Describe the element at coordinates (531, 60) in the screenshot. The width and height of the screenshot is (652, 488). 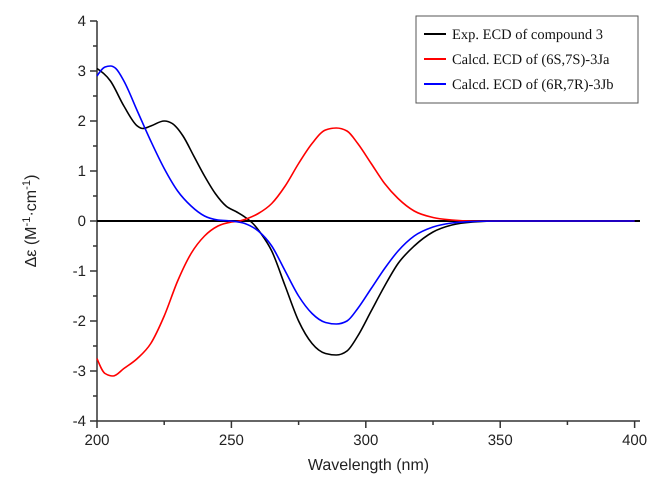
I see `legend-label: Calcd. ECD of (6S,7S)-3Ja` at that location.